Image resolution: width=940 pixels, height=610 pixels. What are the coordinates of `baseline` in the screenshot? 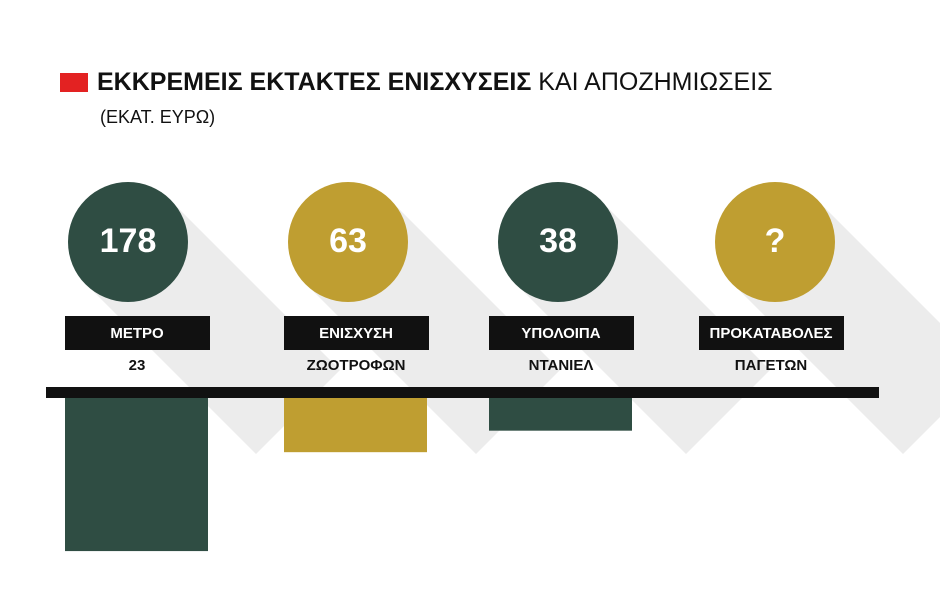 It's located at (462, 392).